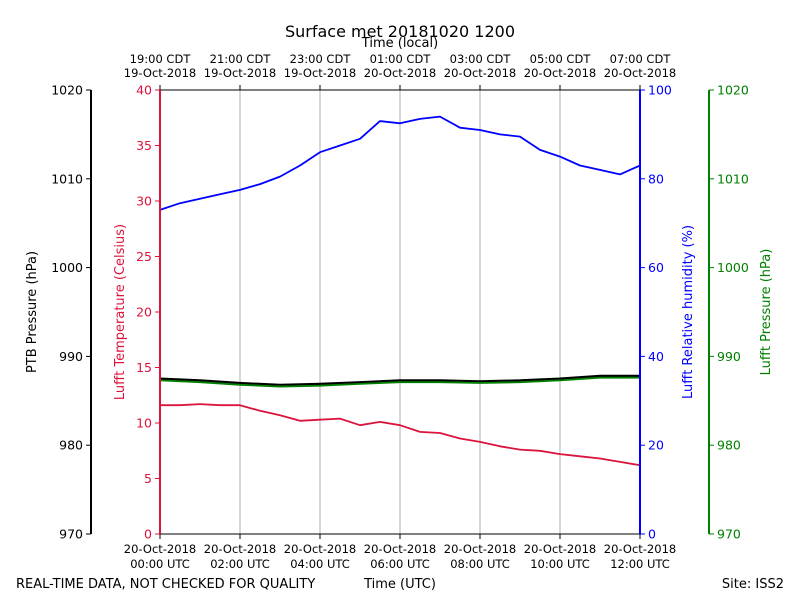 This screenshot has height=600, width=800. Describe the element at coordinates (561, 59) in the screenshot. I see `top-tick-label: 05:00 CDT` at that location.